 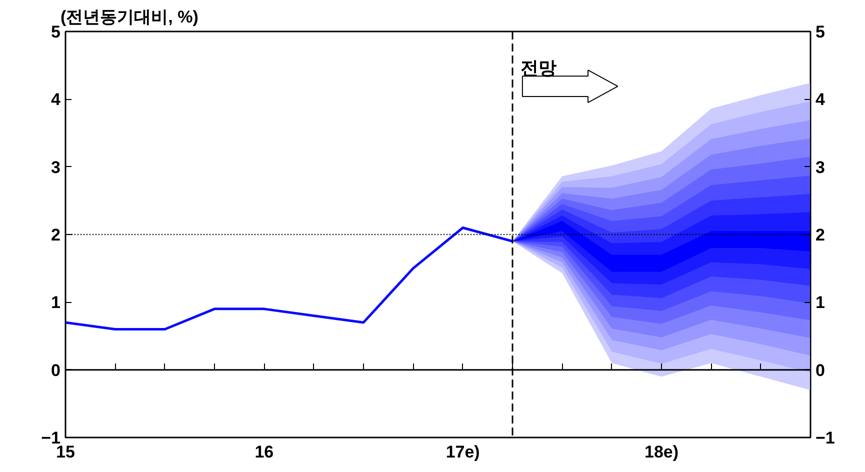 What do you see at coordinates (56, 370) in the screenshot?
I see `y-tick-label: 0` at bounding box center [56, 370].